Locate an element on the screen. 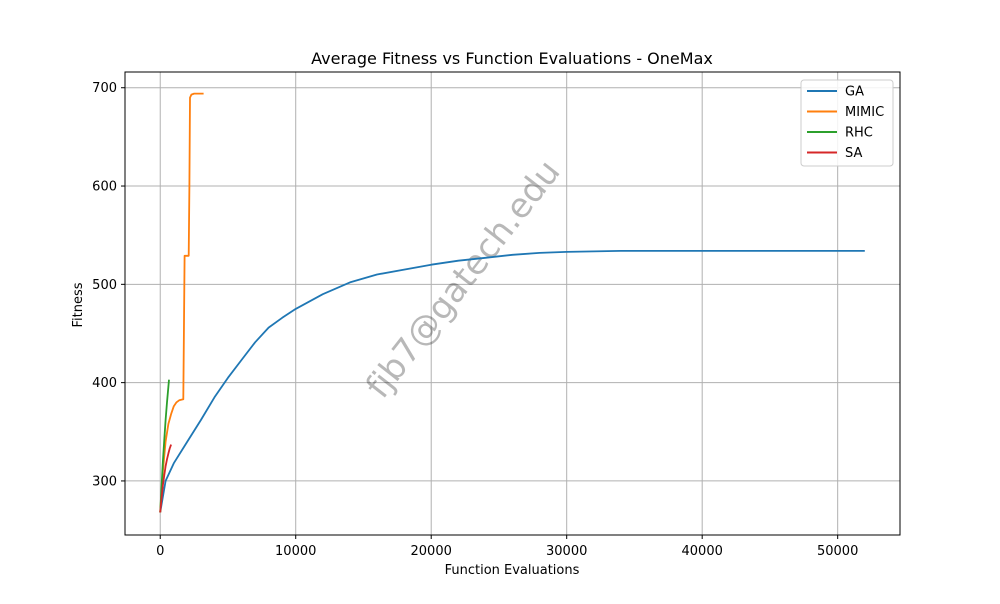  y-tick-label: 300 is located at coordinates (104, 481).